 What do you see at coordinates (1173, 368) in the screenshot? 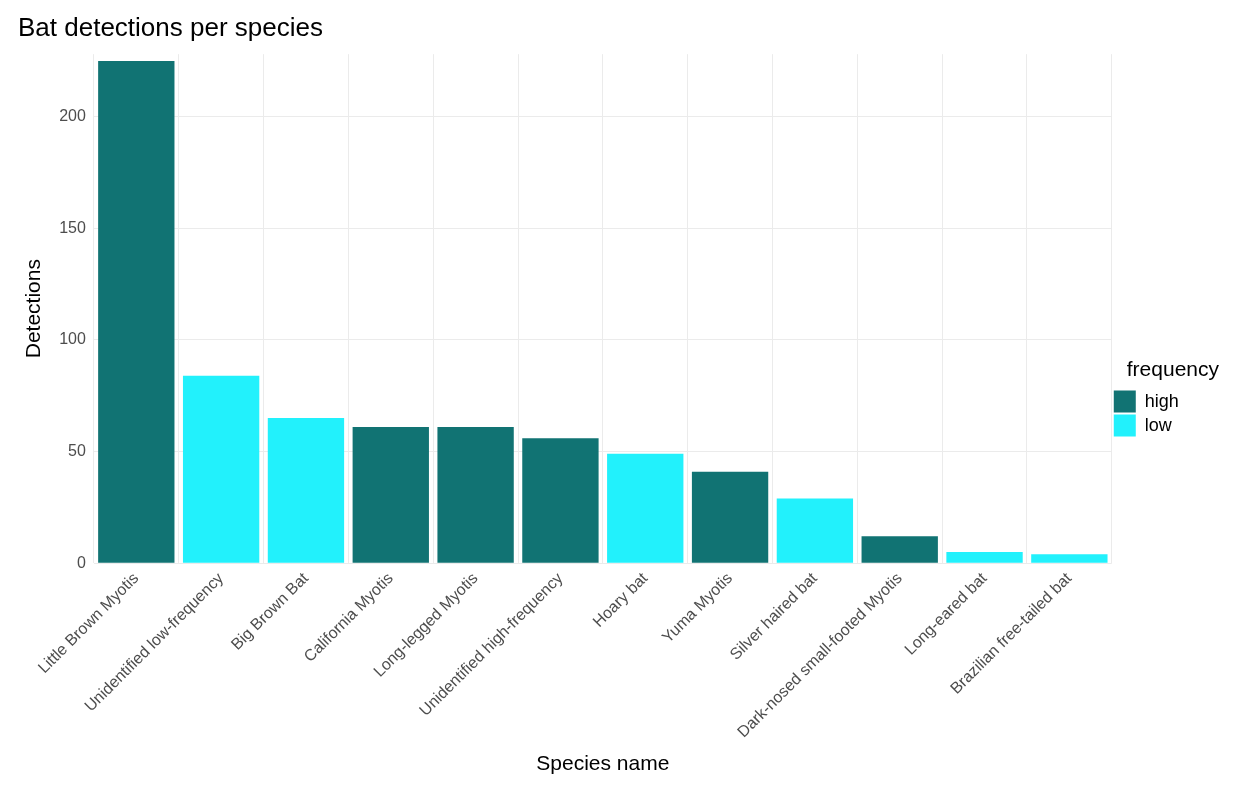
I see `legend-title: frequency` at bounding box center [1173, 368].